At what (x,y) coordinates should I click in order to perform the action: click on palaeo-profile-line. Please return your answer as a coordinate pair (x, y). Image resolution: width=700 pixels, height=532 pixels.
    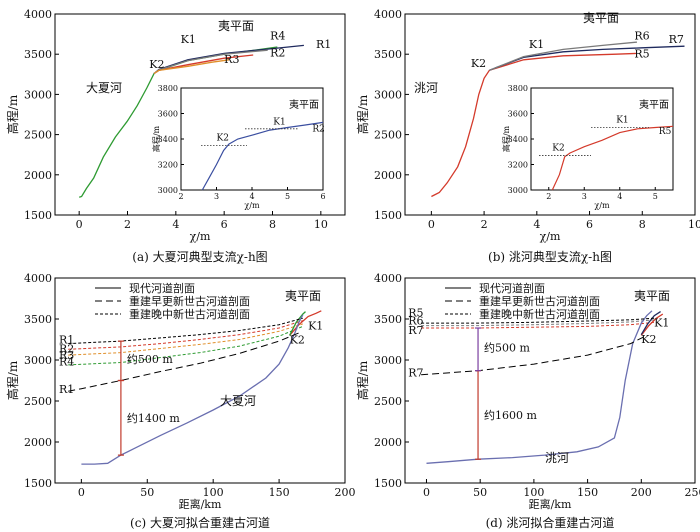
    Looking at the image, I should click on (538, 325).